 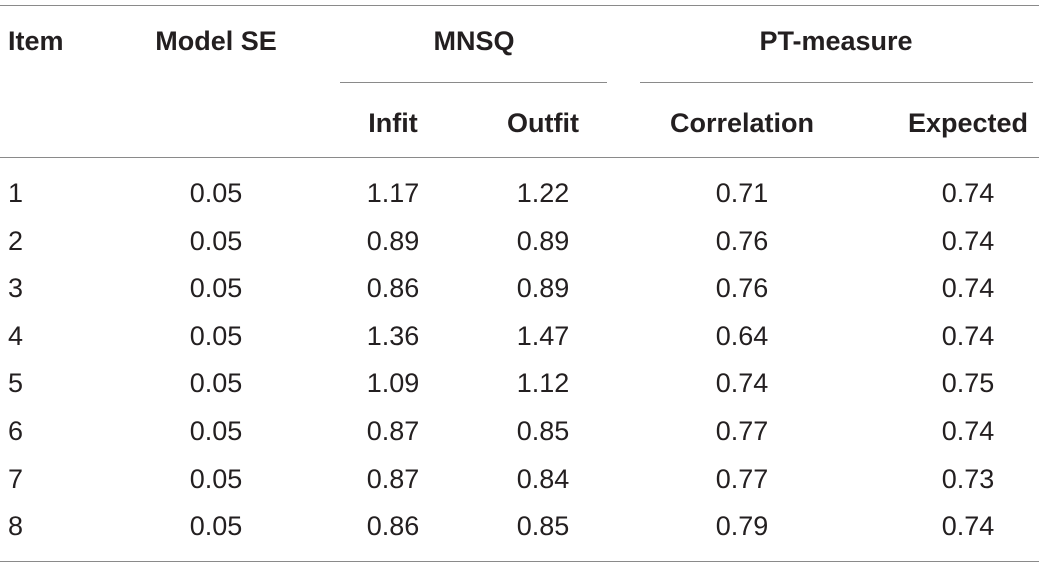 What do you see at coordinates (543, 336) in the screenshot?
I see `cell-outfit: 1.47` at bounding box center [543, 336].